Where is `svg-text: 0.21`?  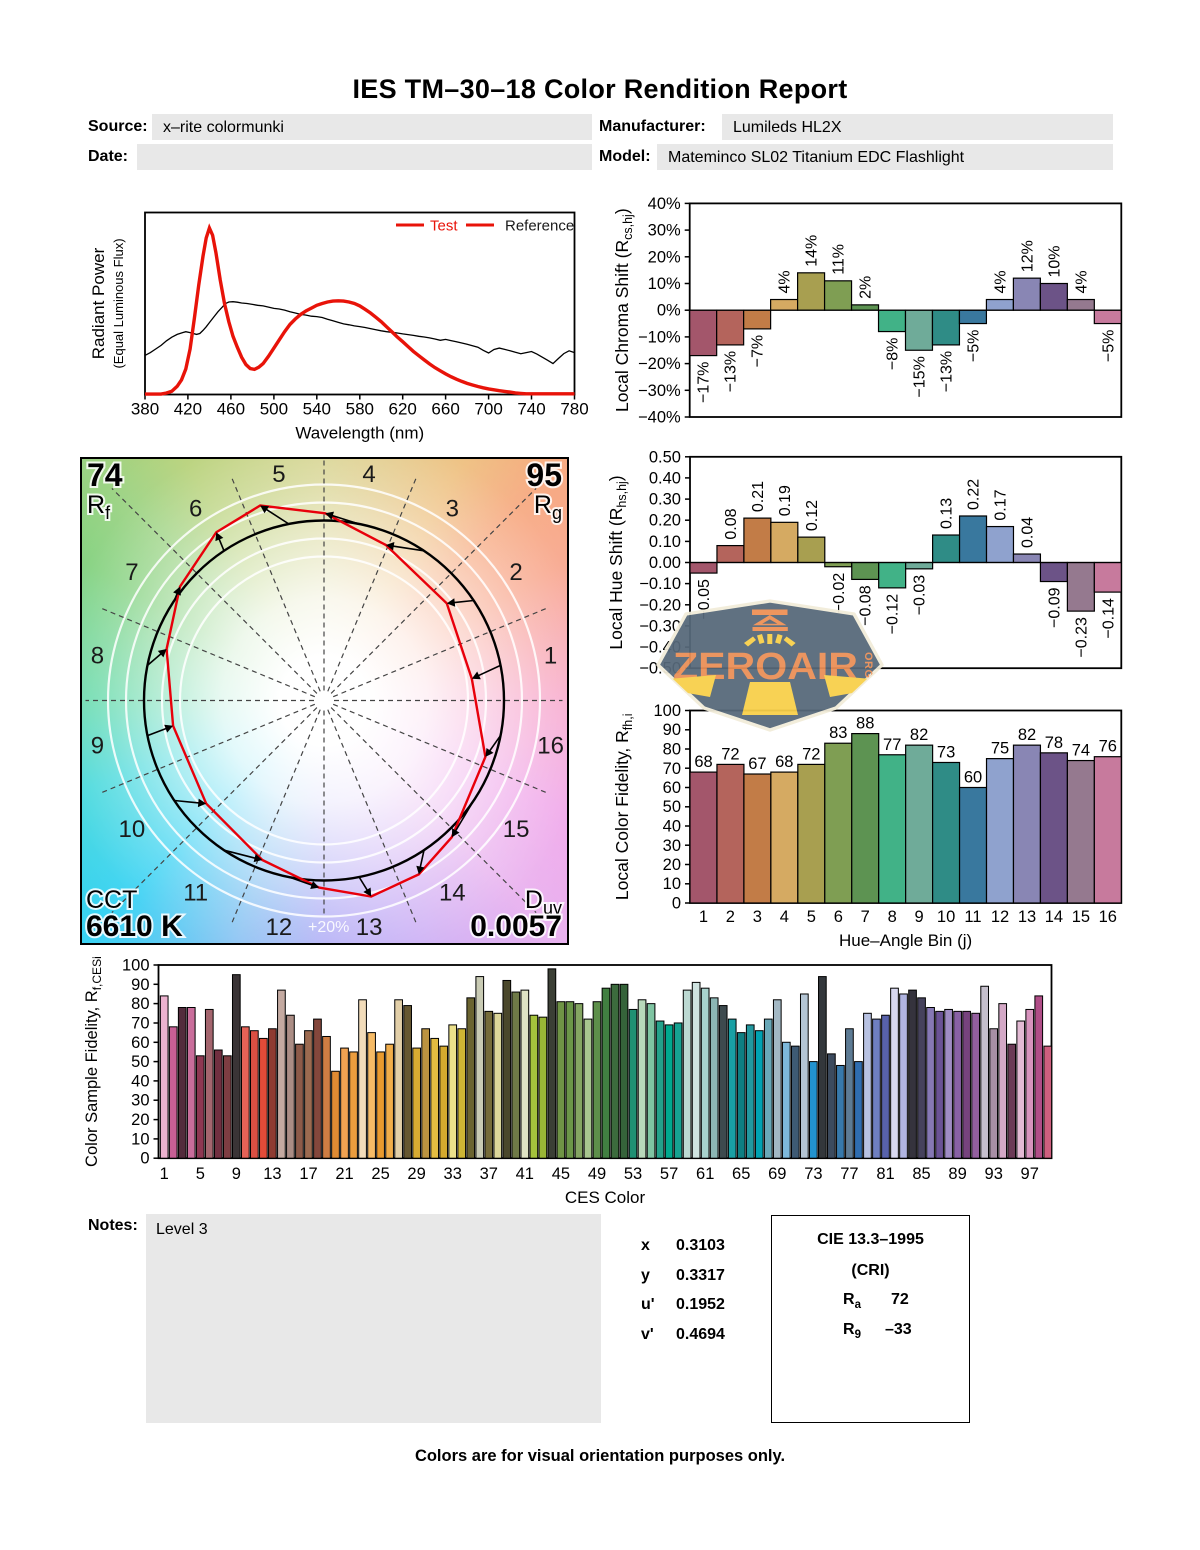 svg-text: 0.21 is located at coordinates (758, 496).